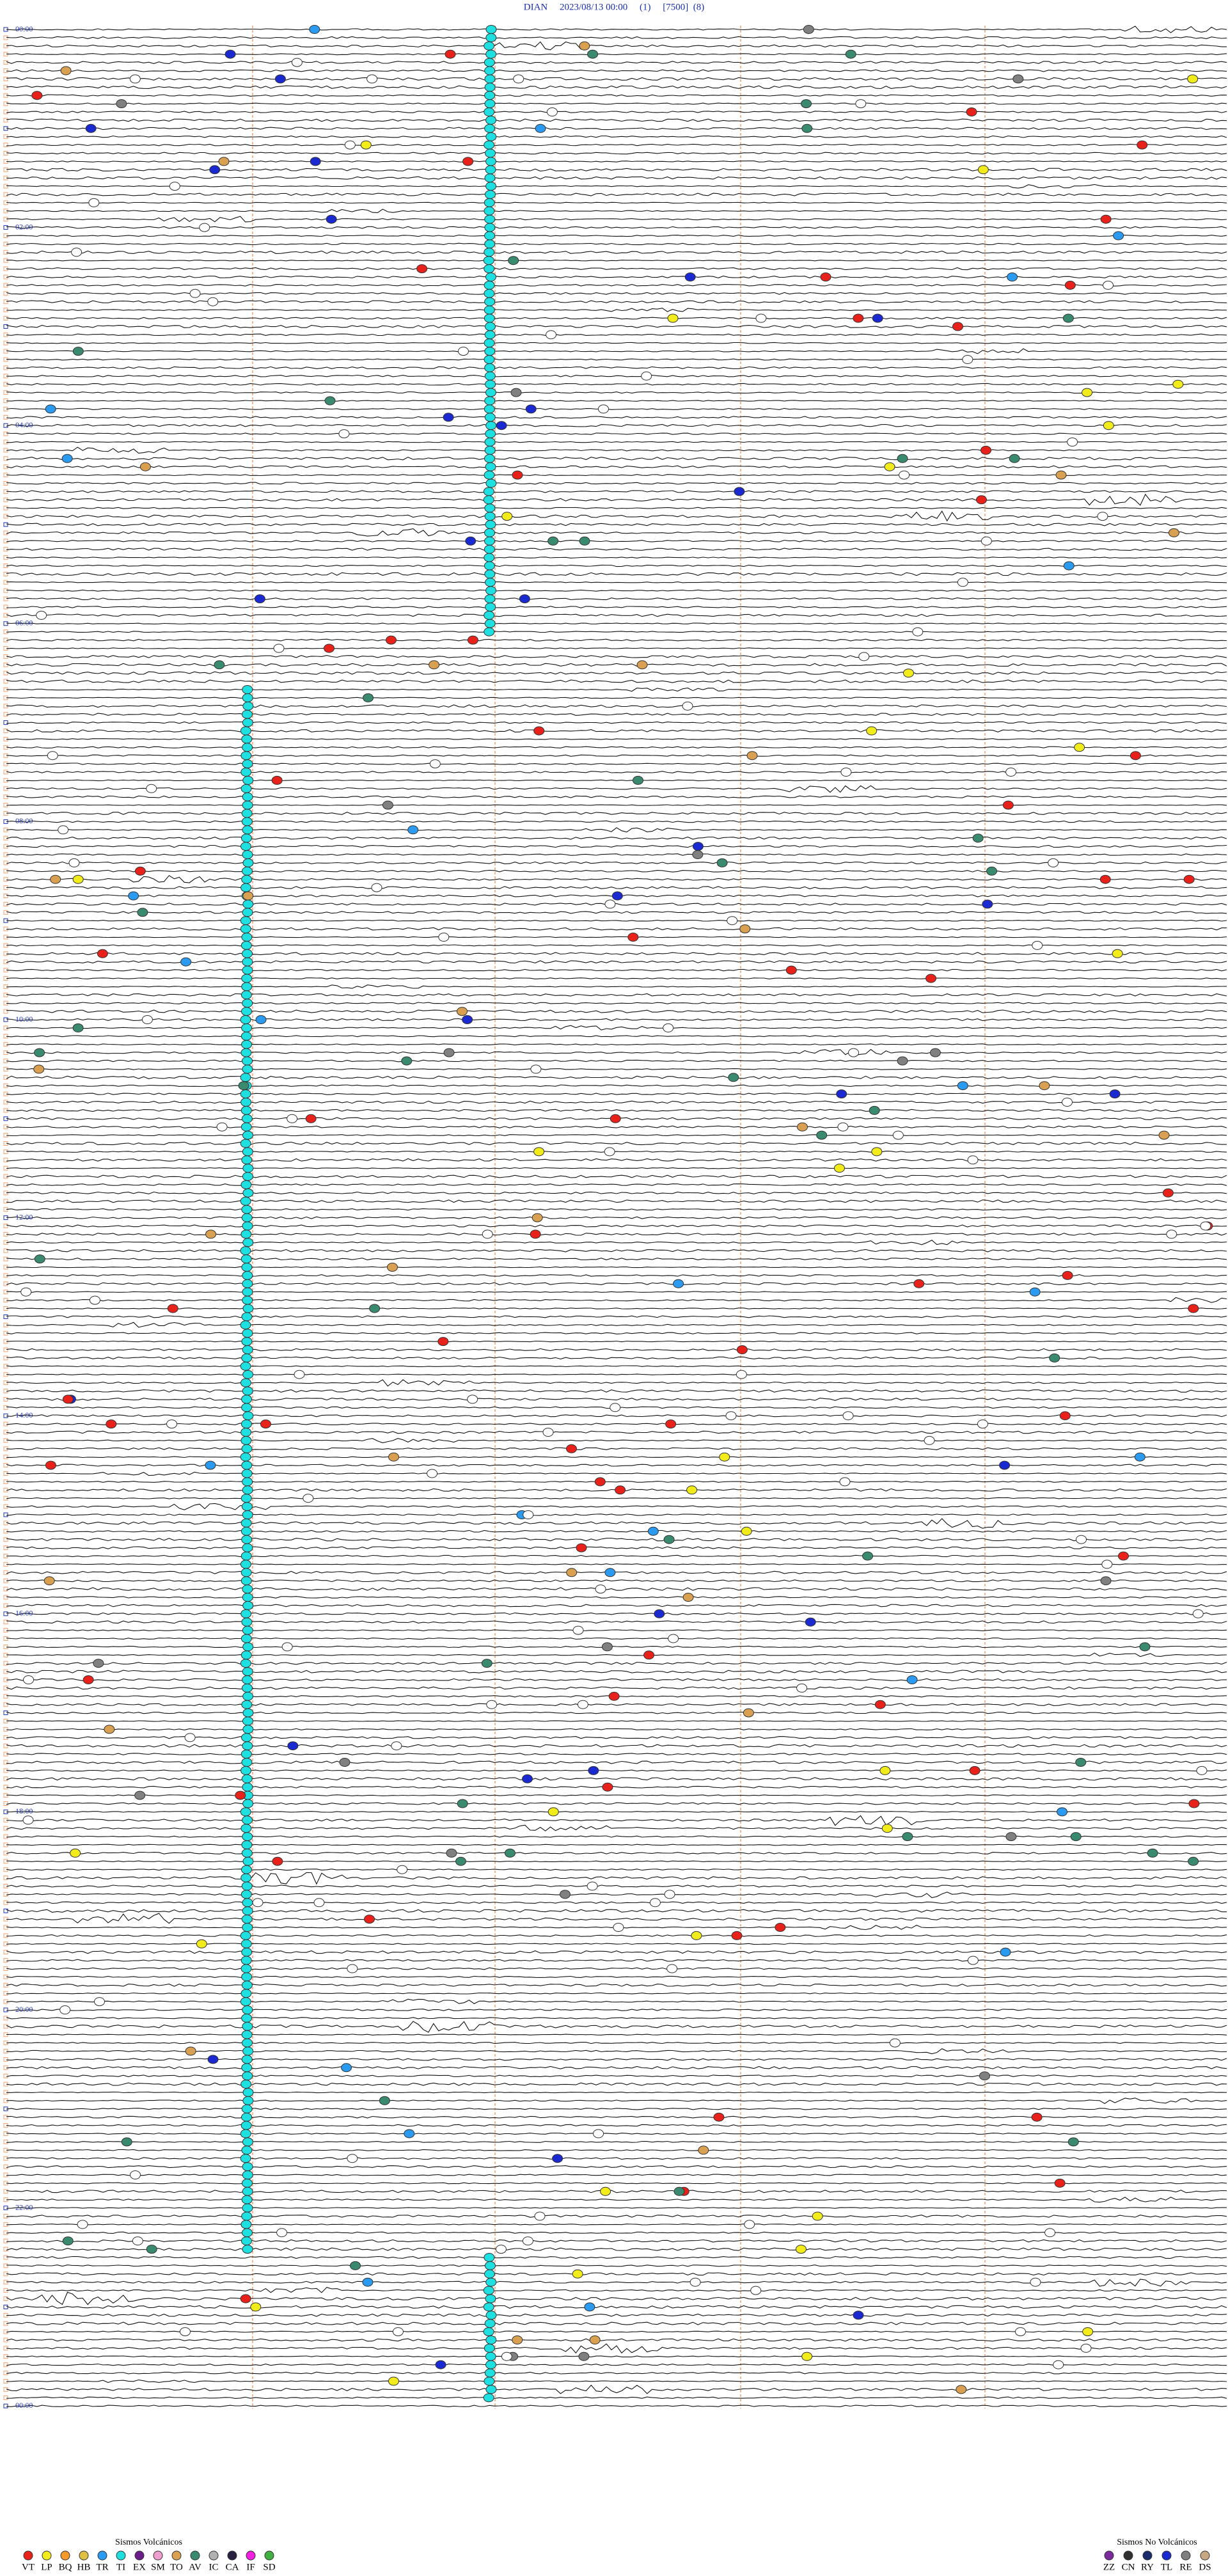 Image resolution: width=1228 pixels, height=2576 pixels. I want to click on legend-code: EX, so click(139, 2567).